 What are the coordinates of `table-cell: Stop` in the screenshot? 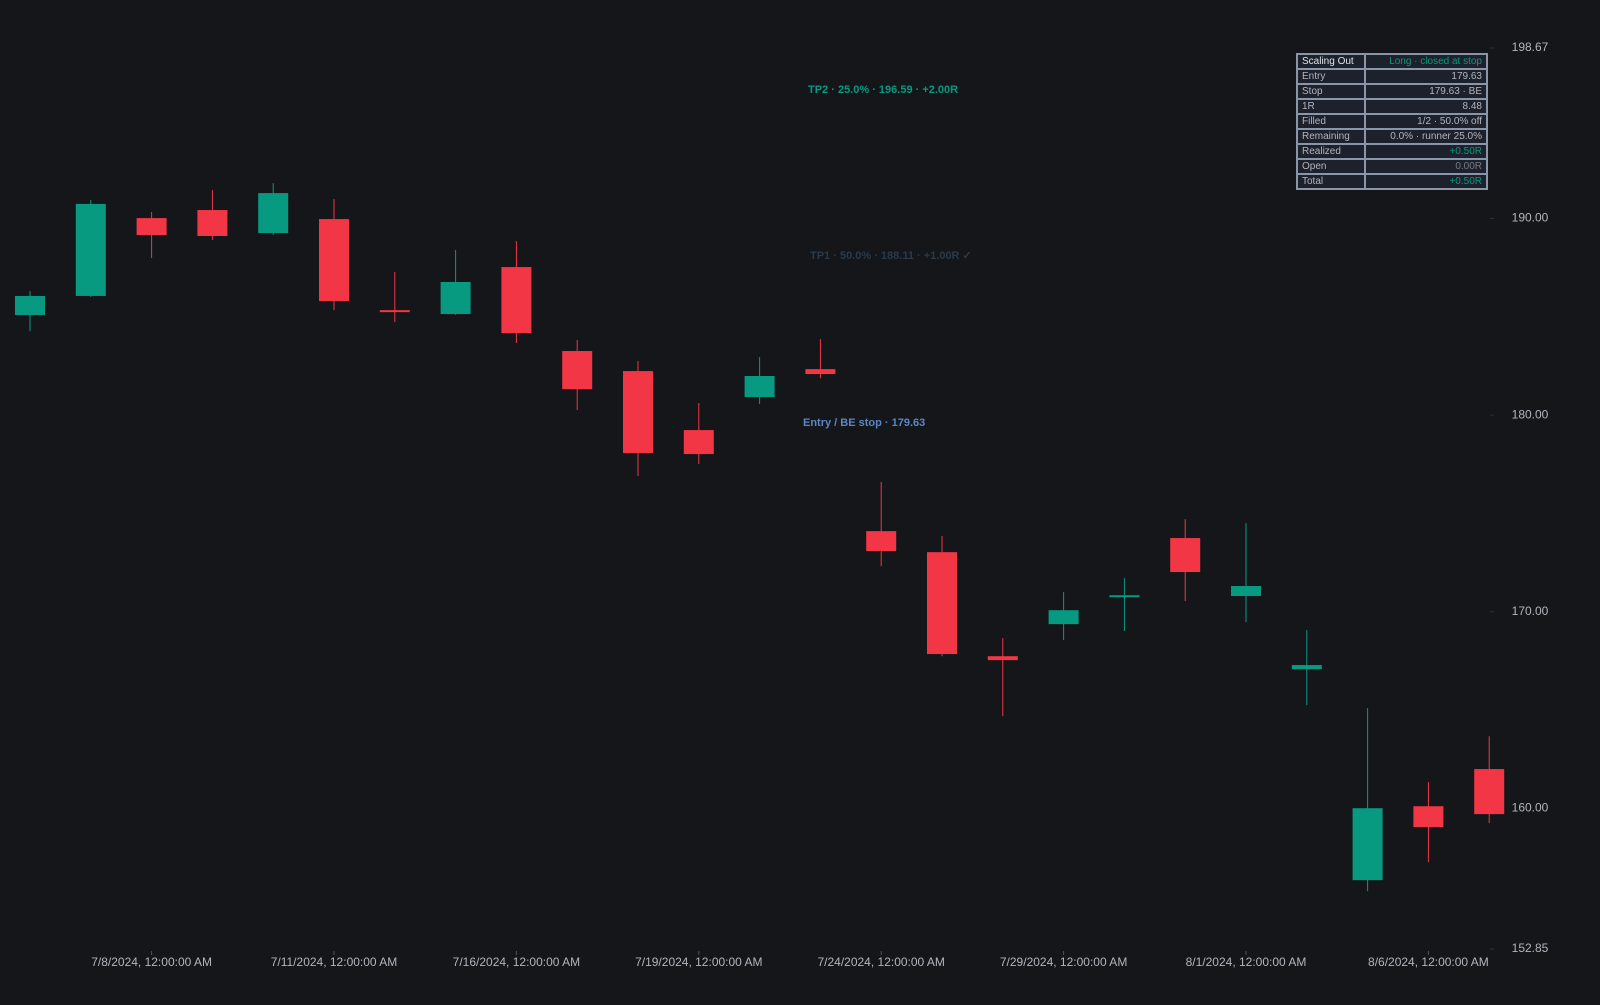 It's located at (1331, 91).